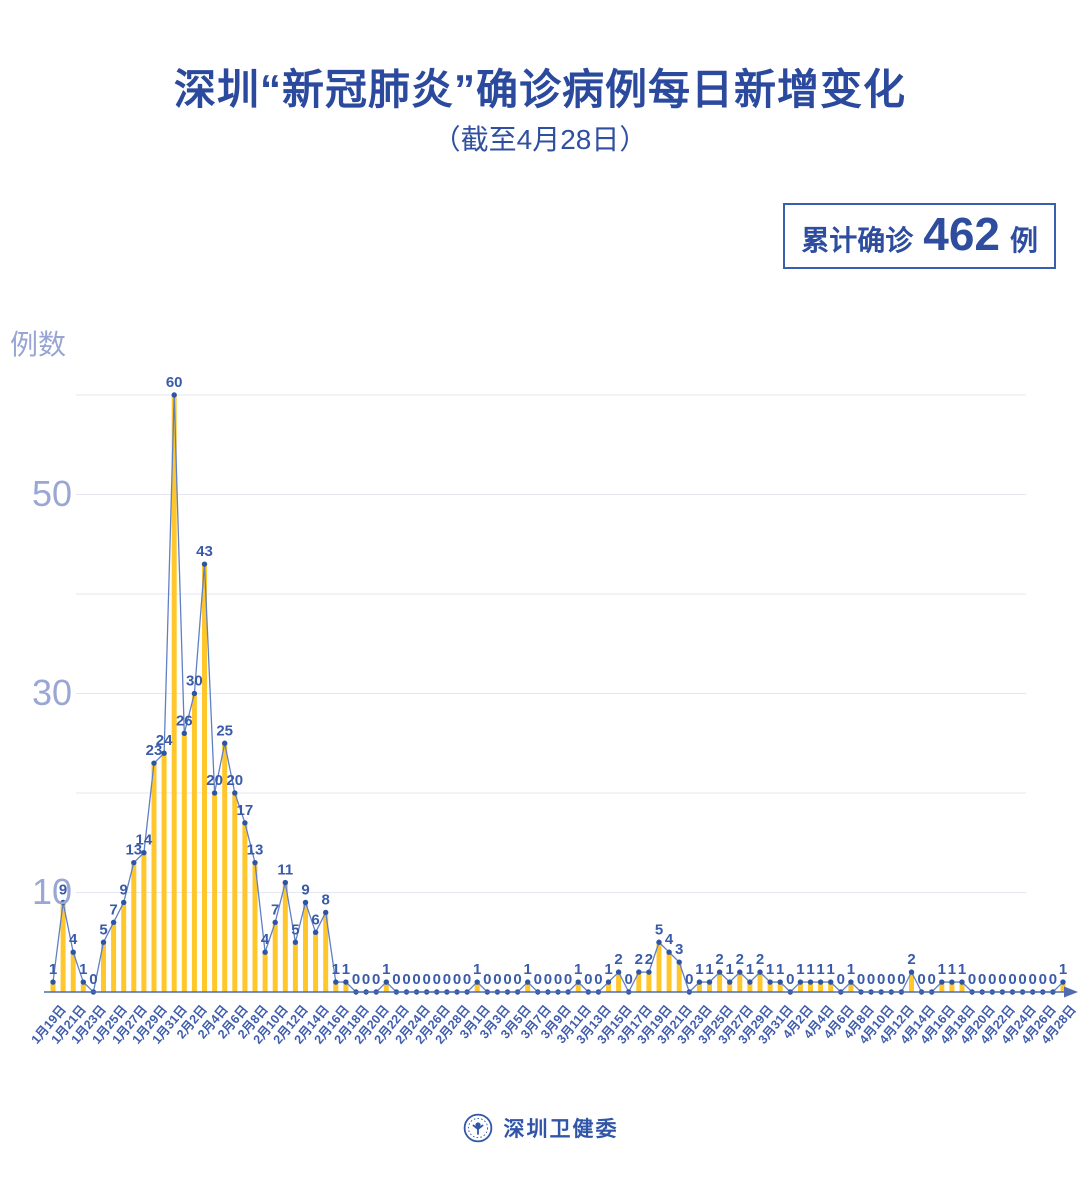  I want to click on point-value-label: 5, so click(295, 929).